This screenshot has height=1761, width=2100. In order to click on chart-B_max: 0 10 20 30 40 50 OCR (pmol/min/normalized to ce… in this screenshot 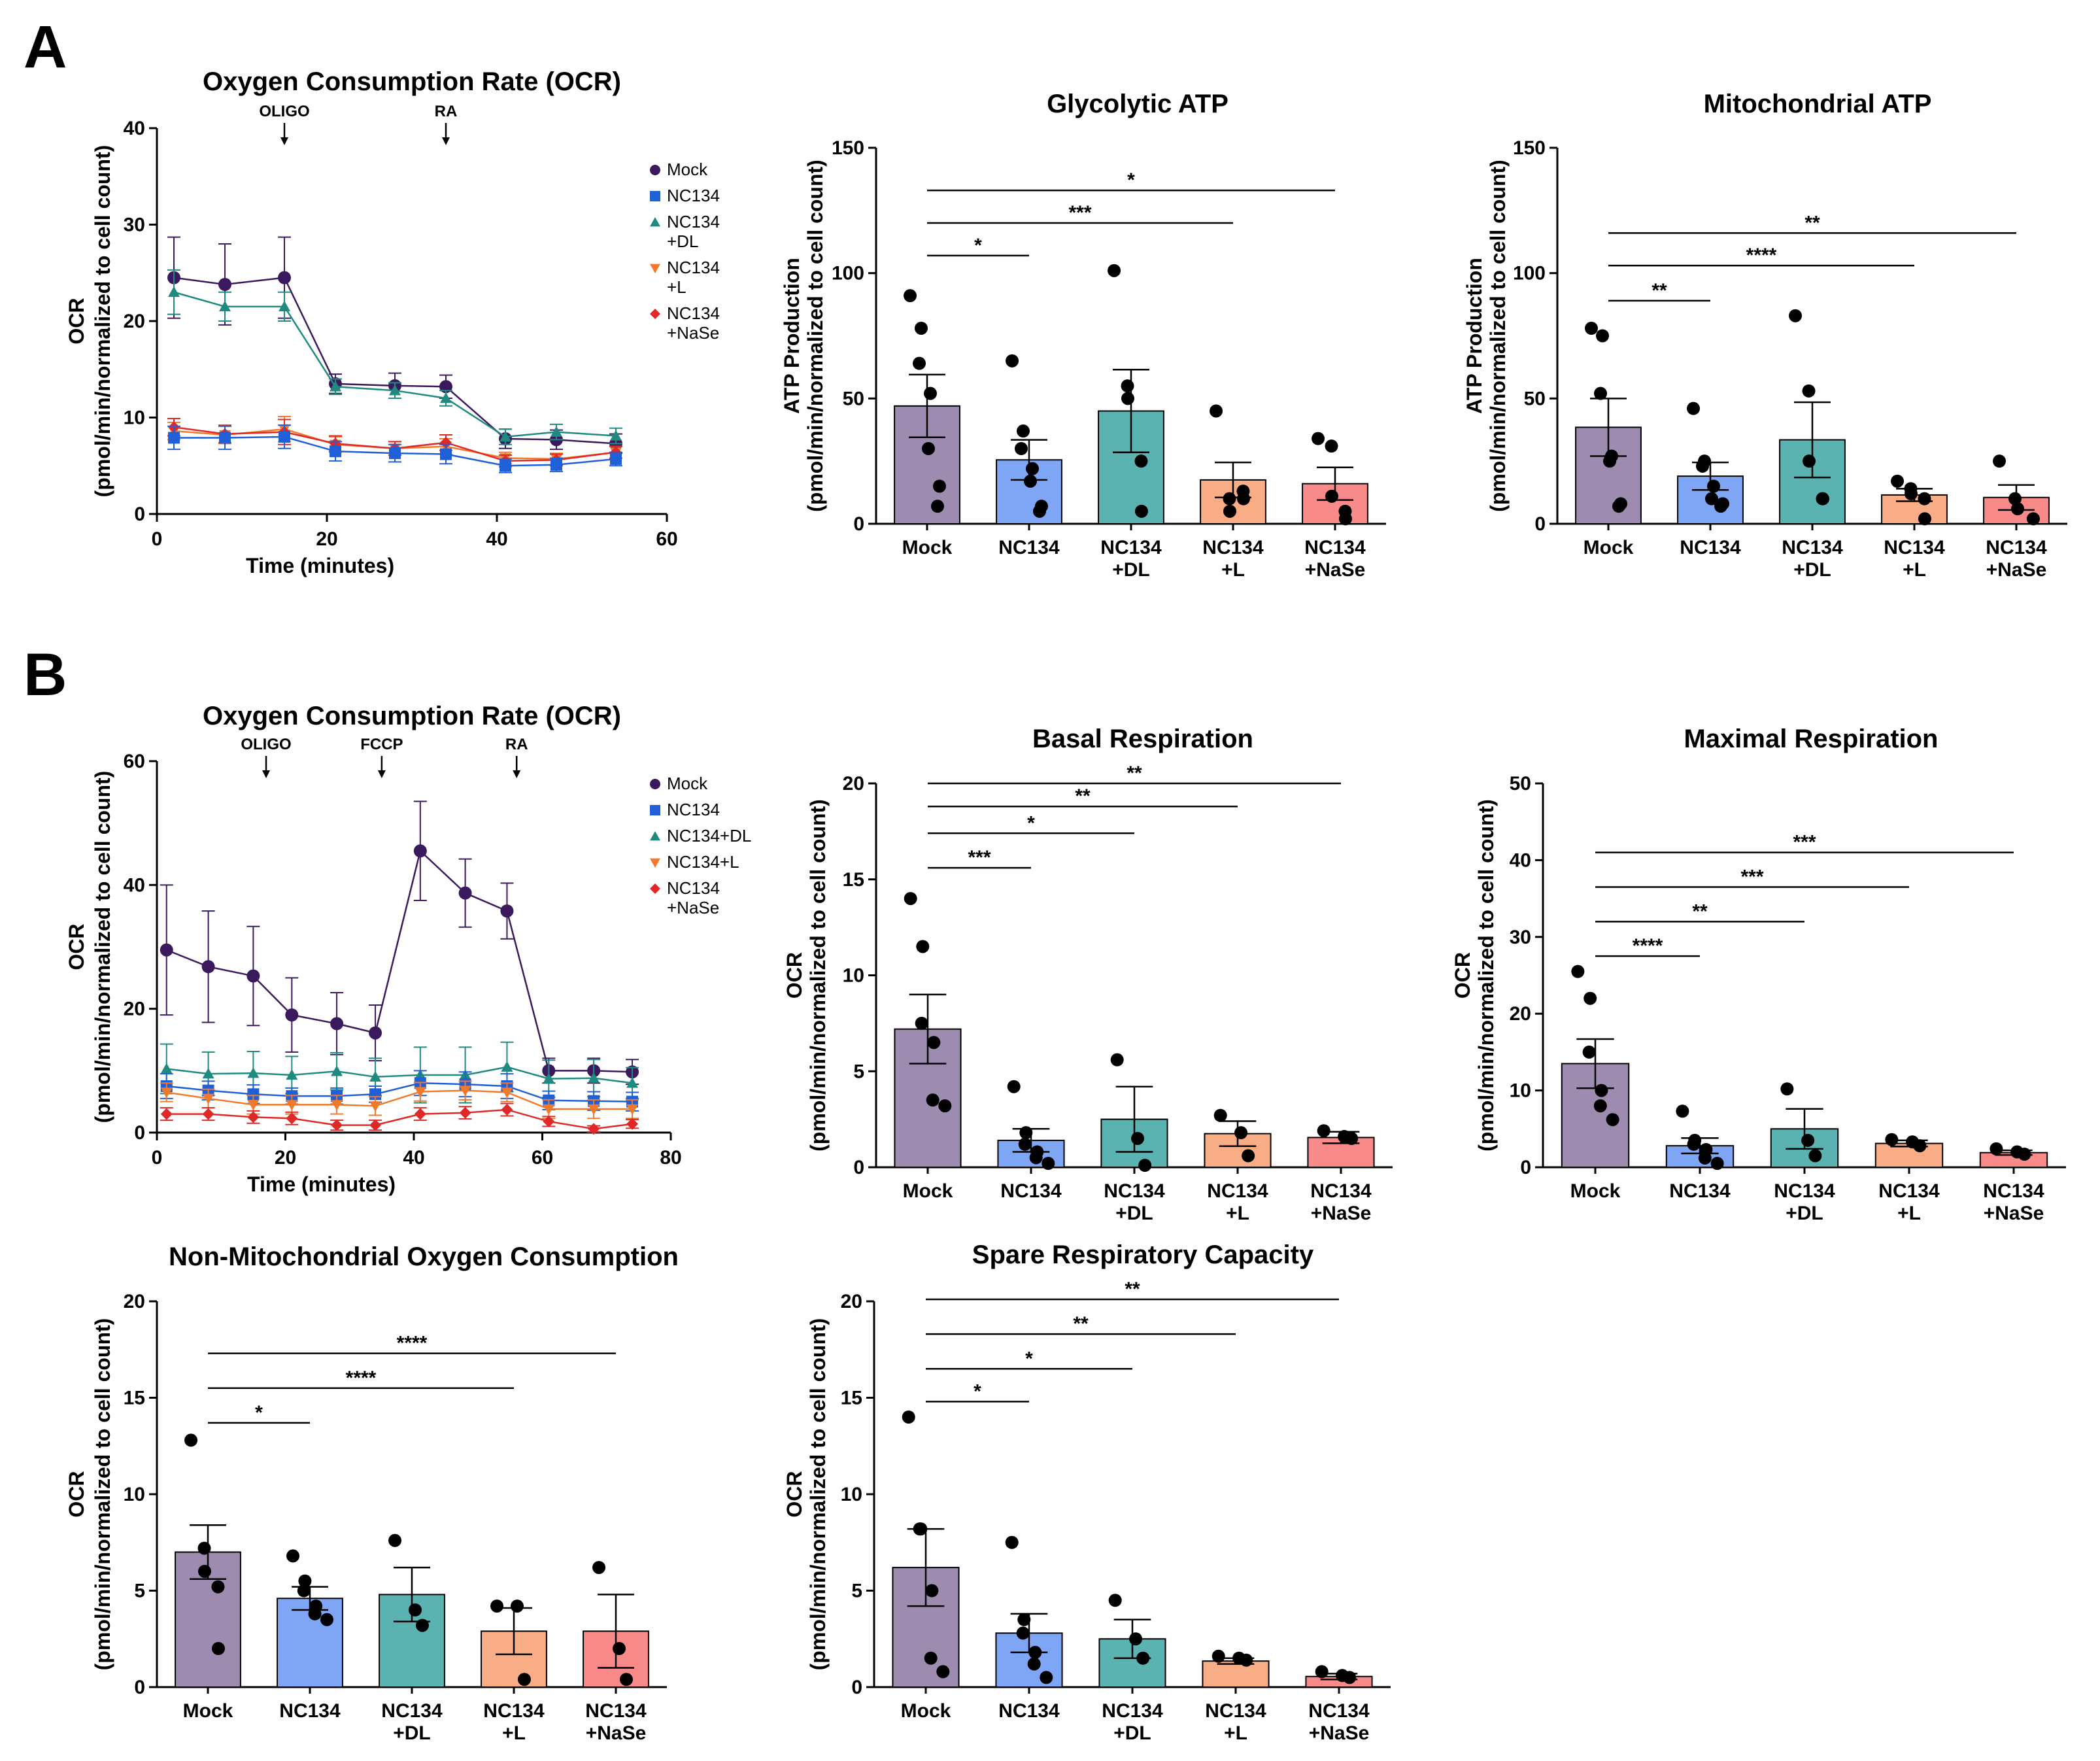, I will do `click(1758, 974)`.